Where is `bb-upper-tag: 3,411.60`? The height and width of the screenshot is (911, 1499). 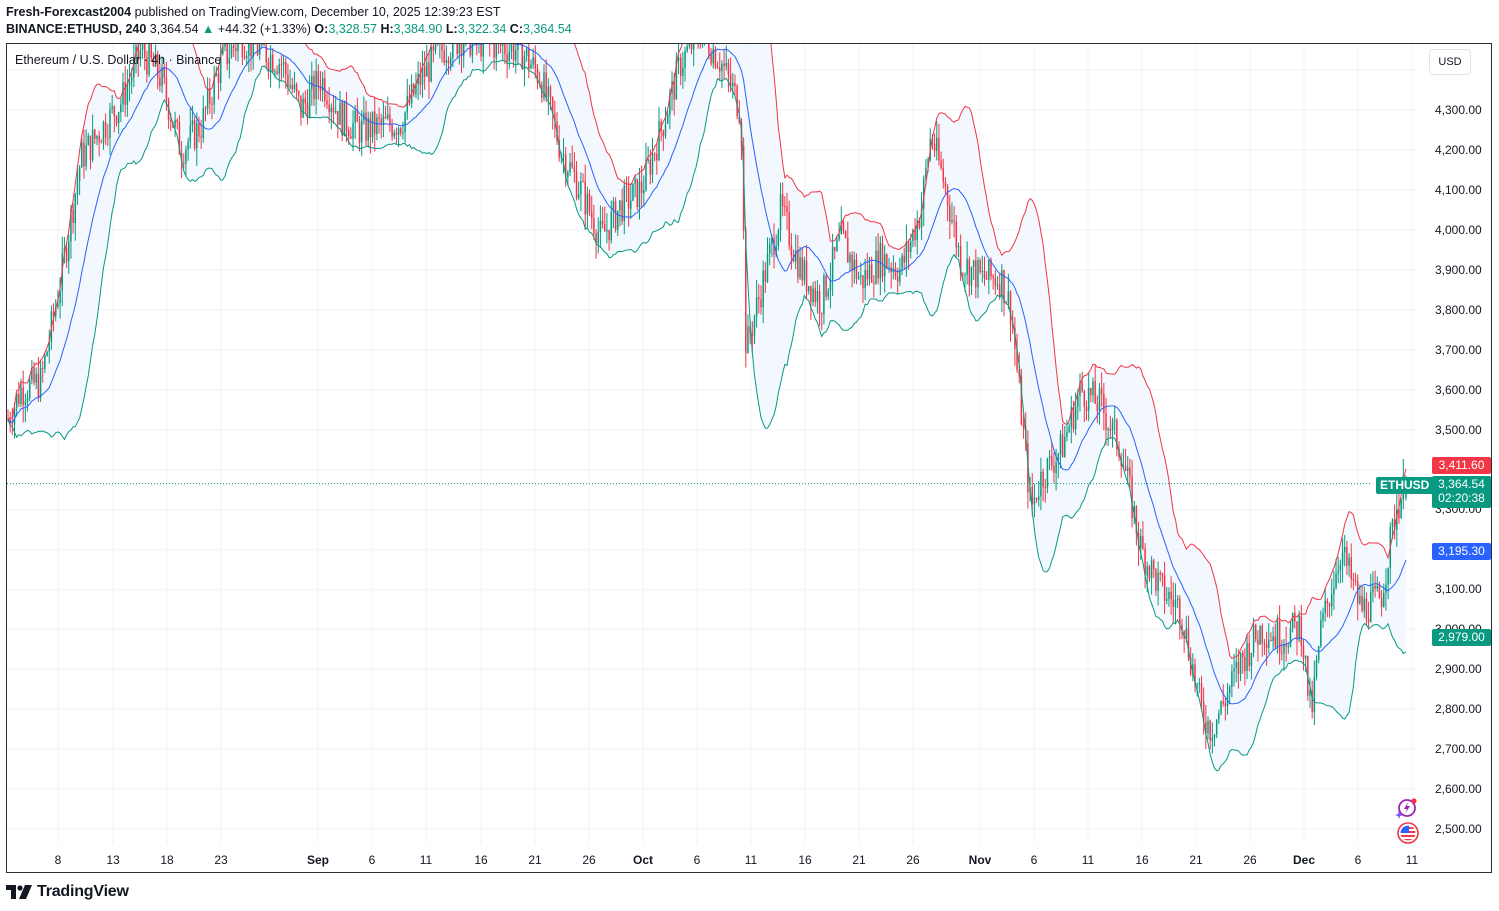 bb-upper-tag: 3,411.60 is located at coordinates (1461, 465).